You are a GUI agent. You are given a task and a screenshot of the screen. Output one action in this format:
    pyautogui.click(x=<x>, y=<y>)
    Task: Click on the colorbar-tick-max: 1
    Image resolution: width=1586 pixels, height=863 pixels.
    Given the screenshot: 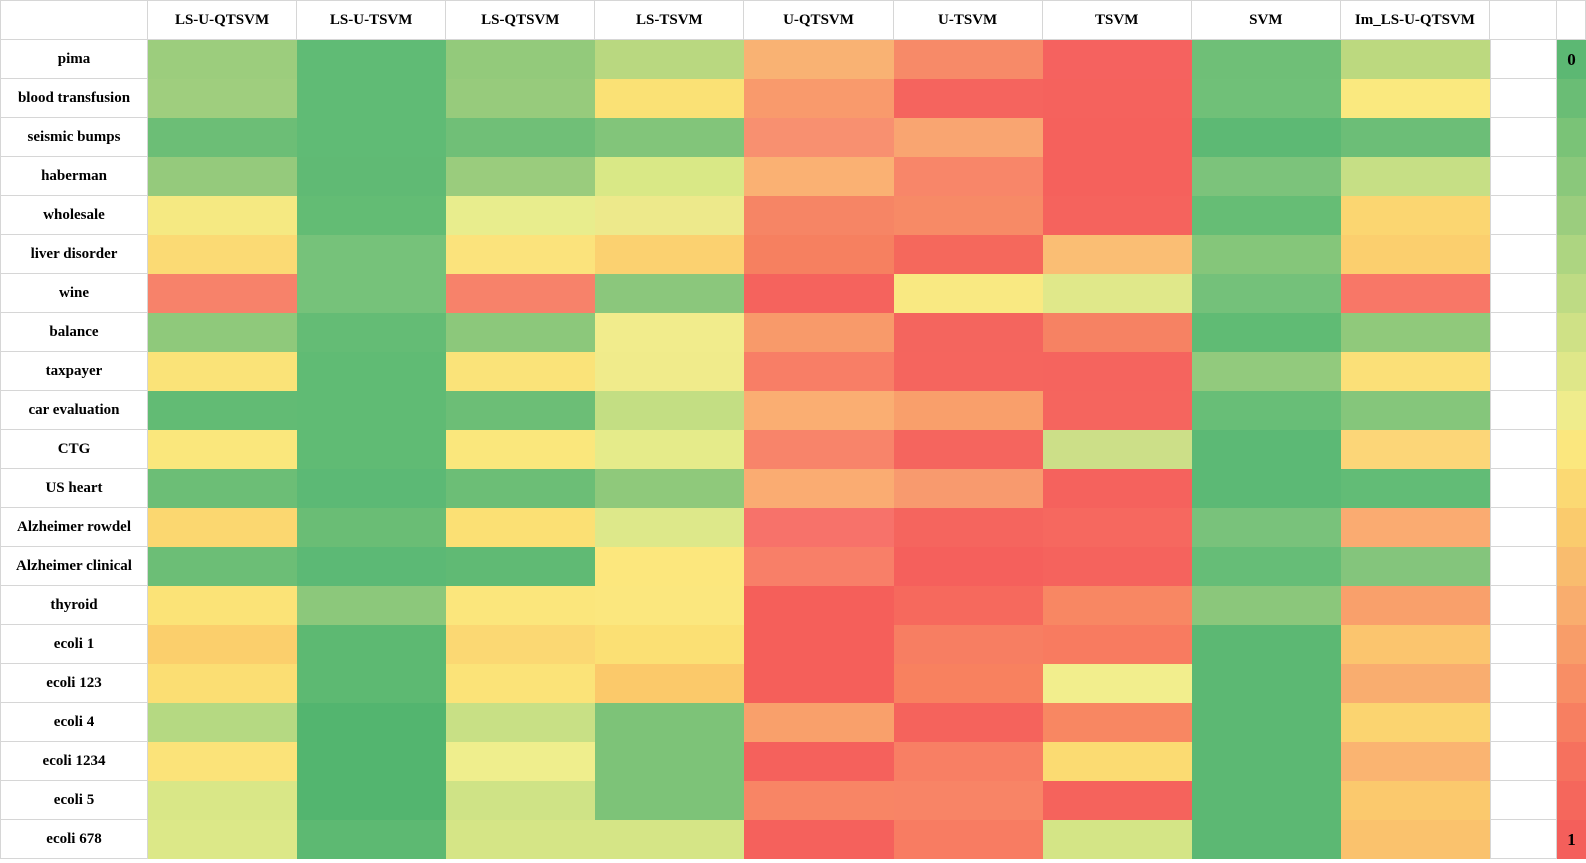 What is the action you would take?
    pyautogui.click(x=1571, y=839)
    